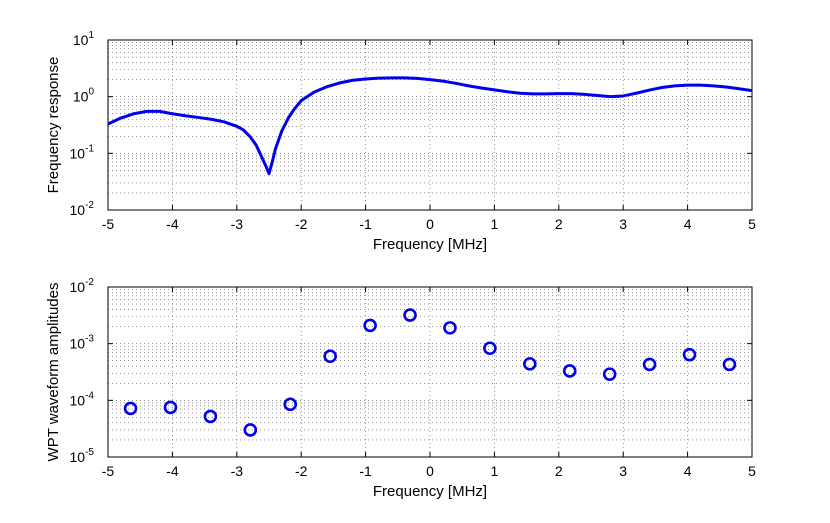 This screenshot has height=523, width=830. What do you see at coordinates (82, 399) in the screenshot?
I see `y-tick-label: 10⁻⁴` at bounding box center [82, 399].